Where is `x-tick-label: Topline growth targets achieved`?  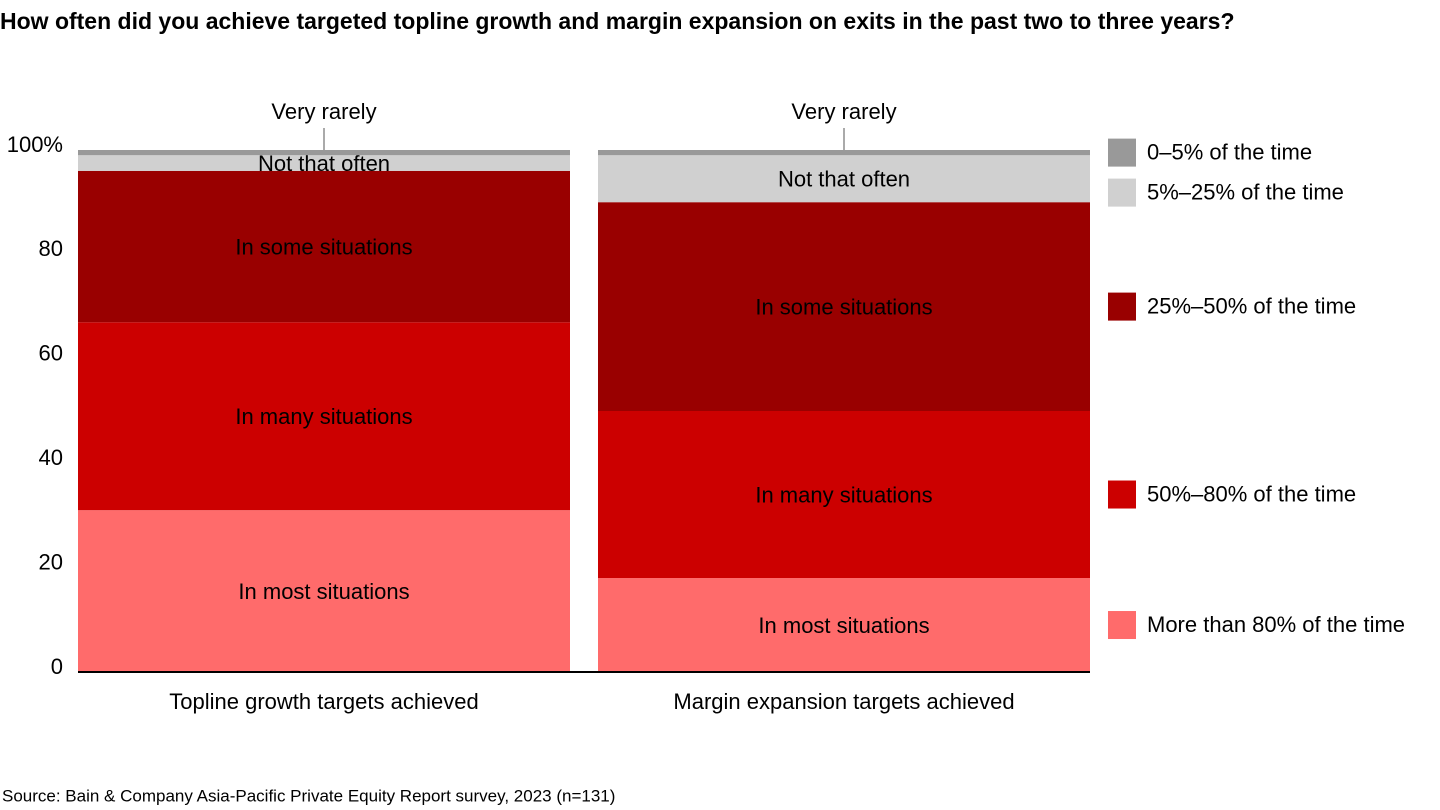 x-tick-label: Topline growth targets achieved is located at coordinates (323, 701).